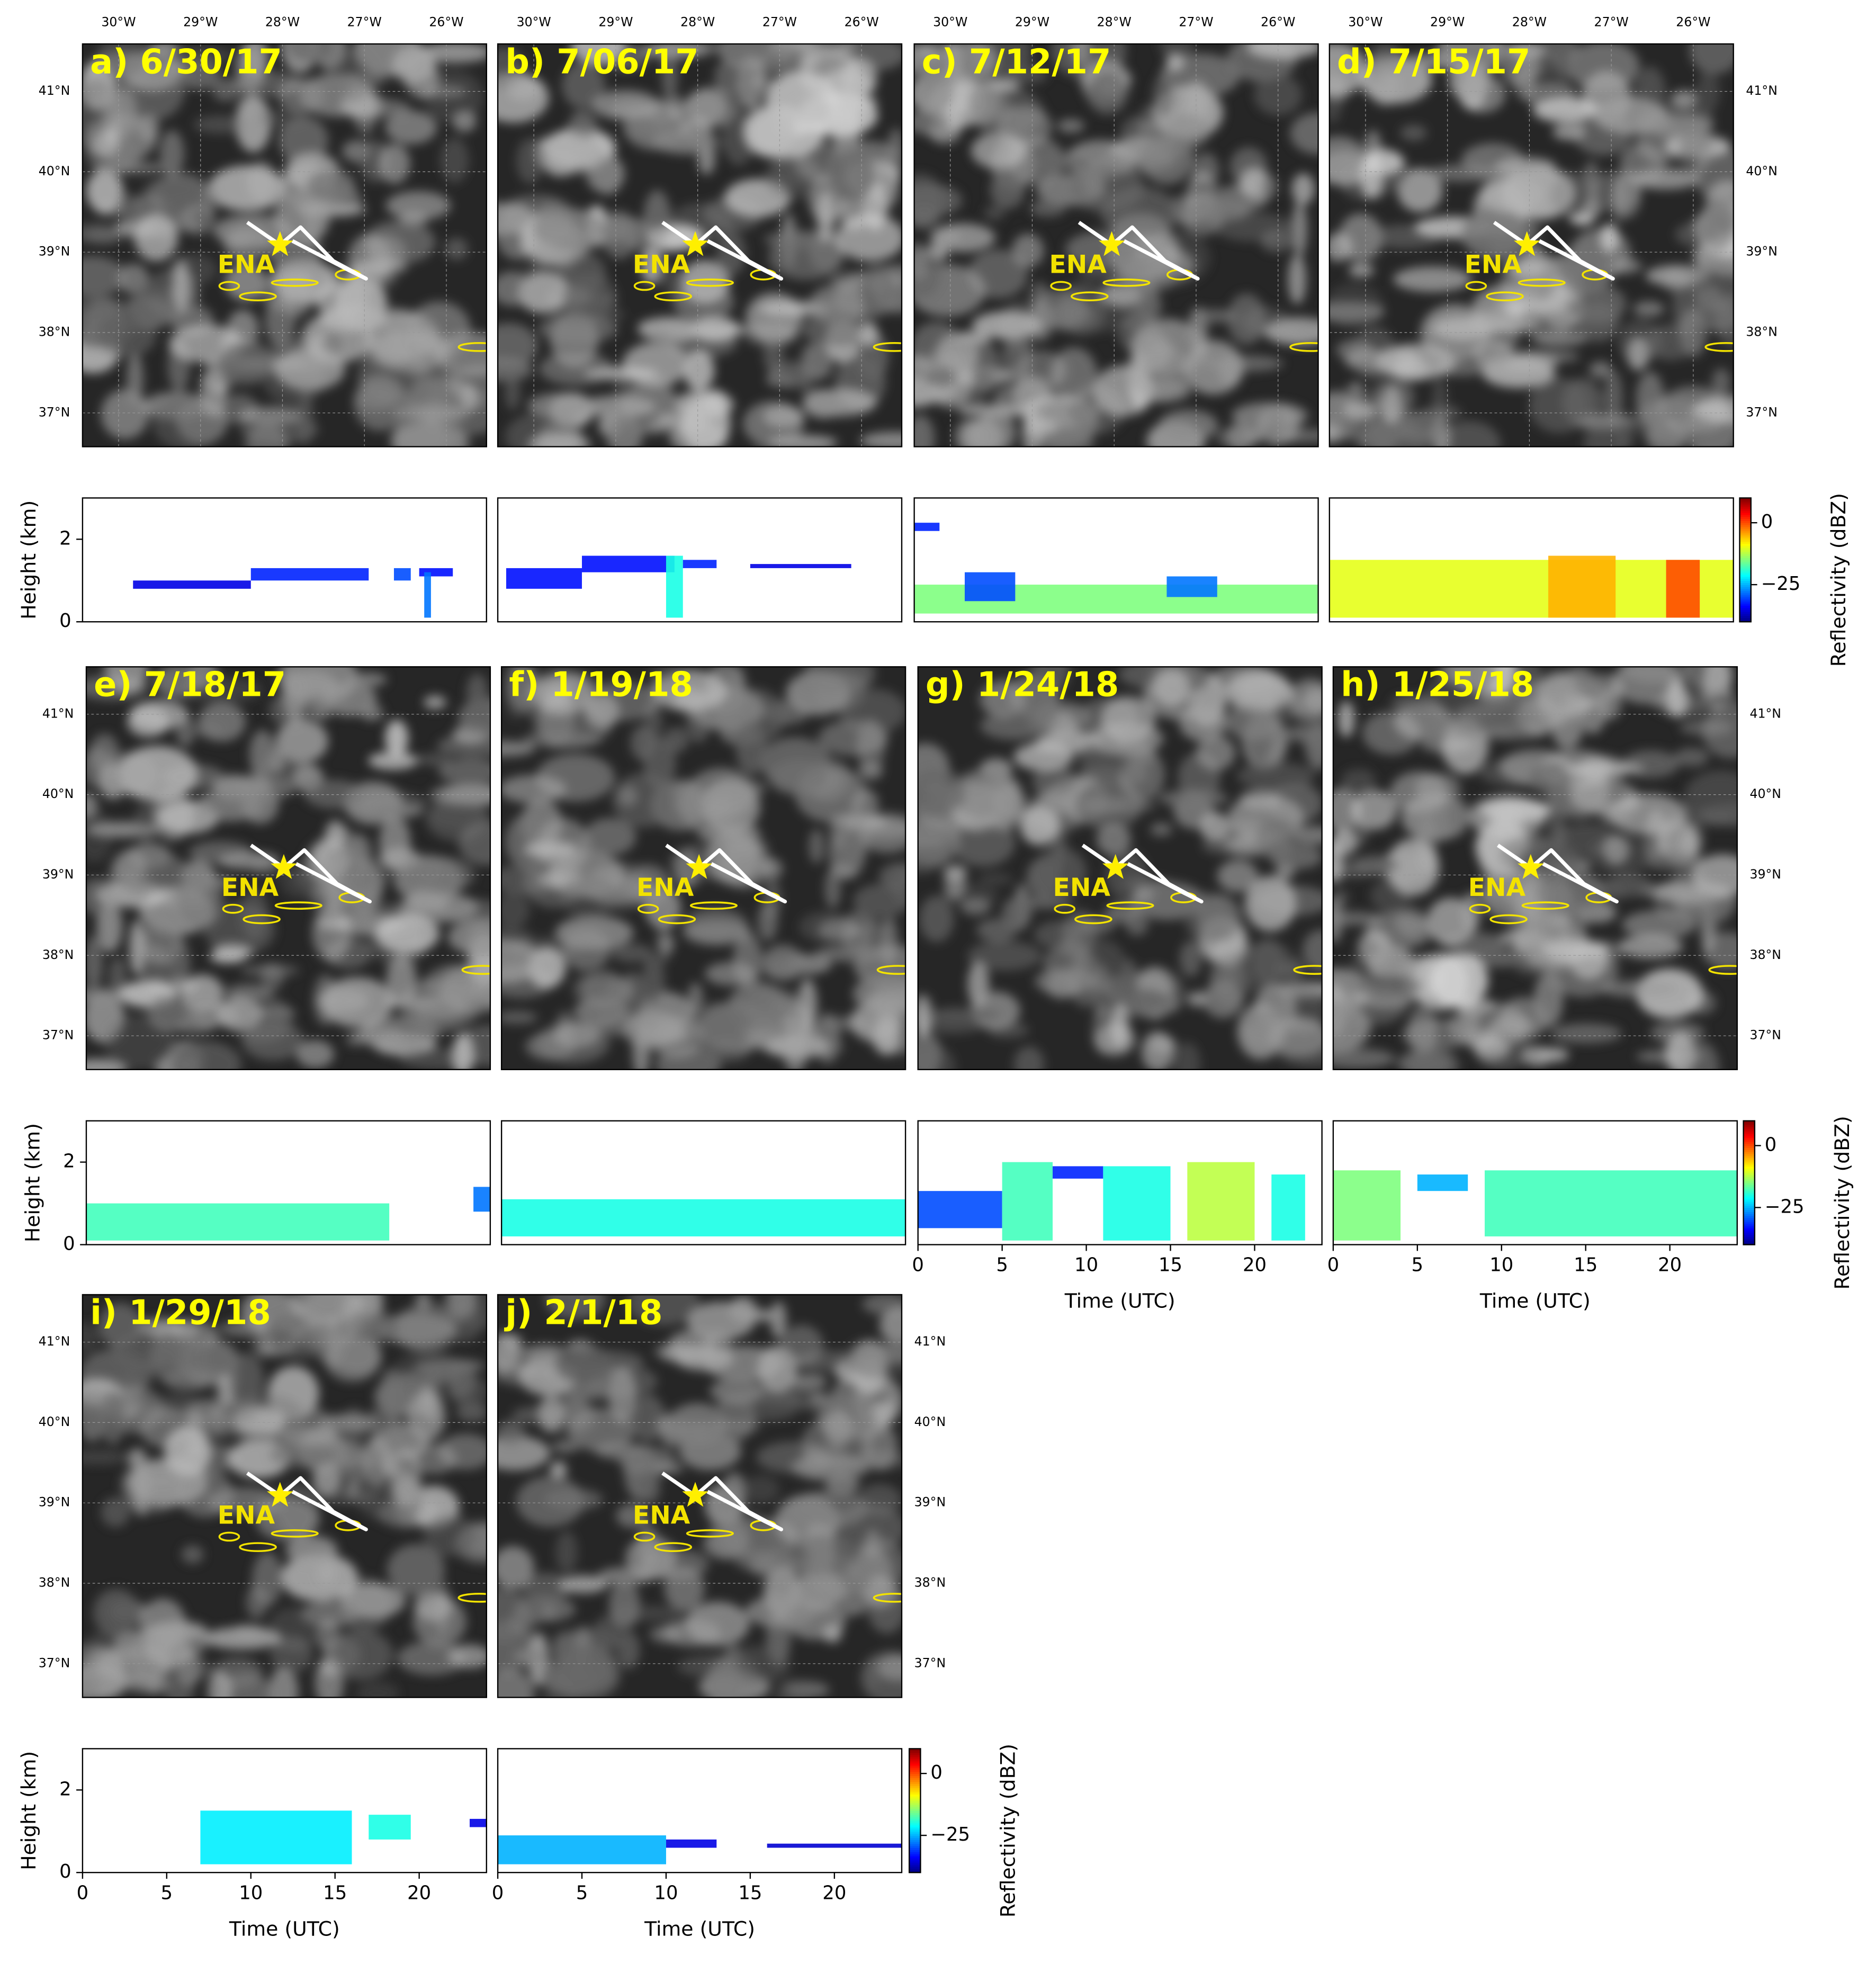 The image size is (1876, 1964). What do you see at coordinates (283, 21) in the screenshot?
I see `x-tick-label: 28°W` at bounding box center [283, 21].